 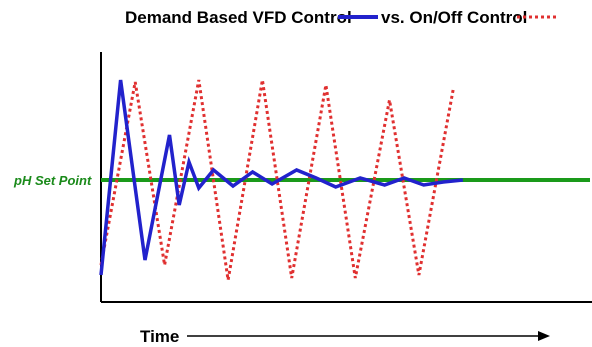 What do you see at coordinates (544, 336) in the screenshot?
I see `time-arrow-head-icon` at bounding box center [544, 336].